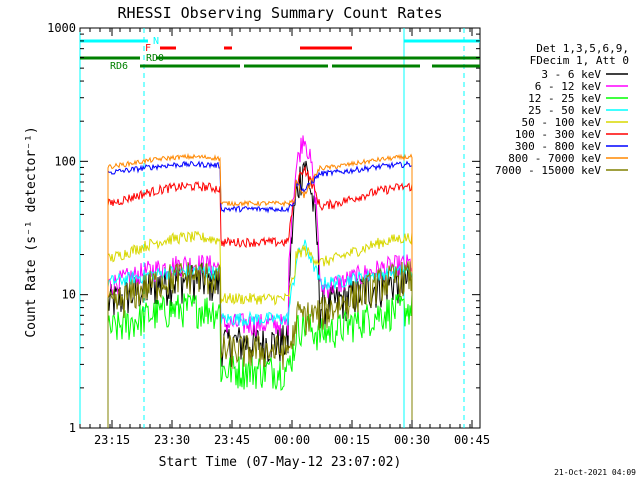 This screenshot has width=640, height=485. What do you see at coordinates (554, 158) in the screenshot?
I see `legend-label-7: 800 - 7000 keV` at bounding box center [554, 158].